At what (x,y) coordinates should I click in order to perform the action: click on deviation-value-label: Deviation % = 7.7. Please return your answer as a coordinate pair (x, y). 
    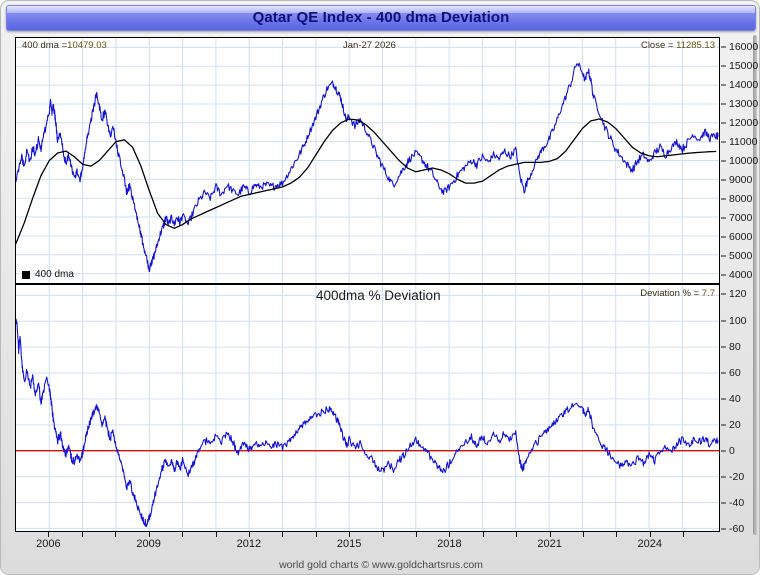
    Looking at the image, I should click on (677, 293).